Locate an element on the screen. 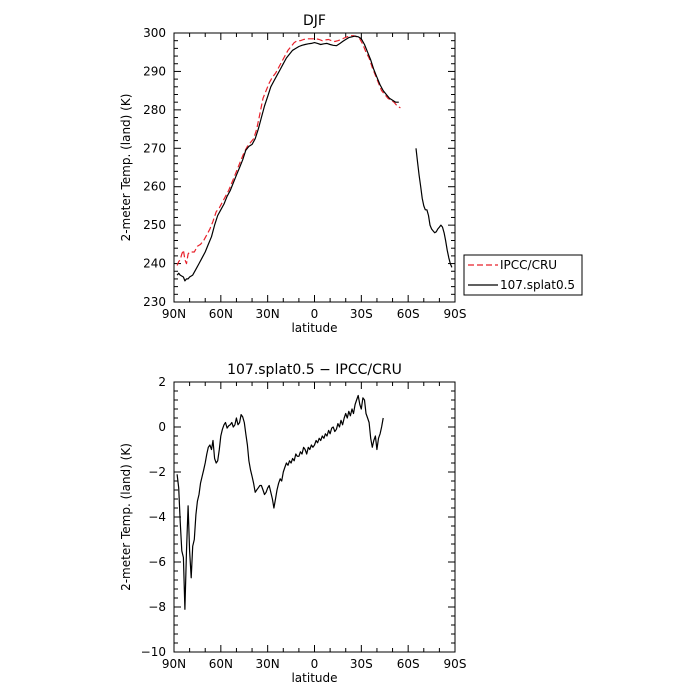 Image resolution: width=700 pixels, height=700 pixels. y-tick-label: 240 is located at coordinates (154, 264).